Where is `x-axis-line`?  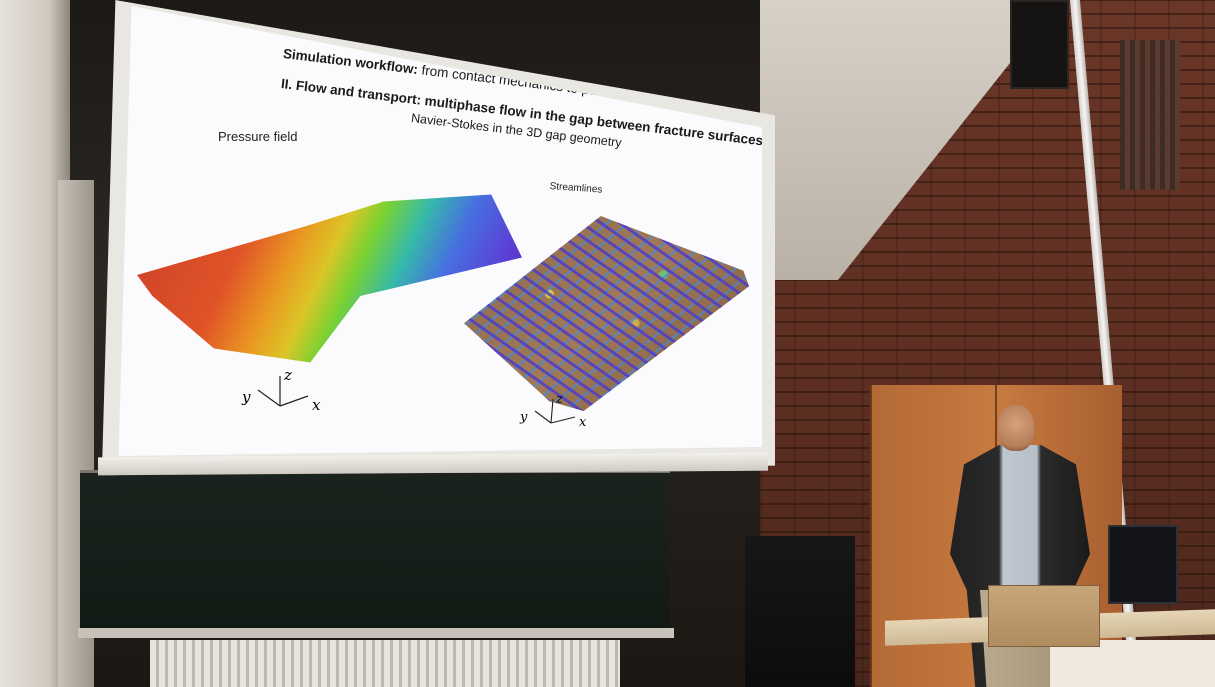 x-axis-line is located at coordinates (294, 401).